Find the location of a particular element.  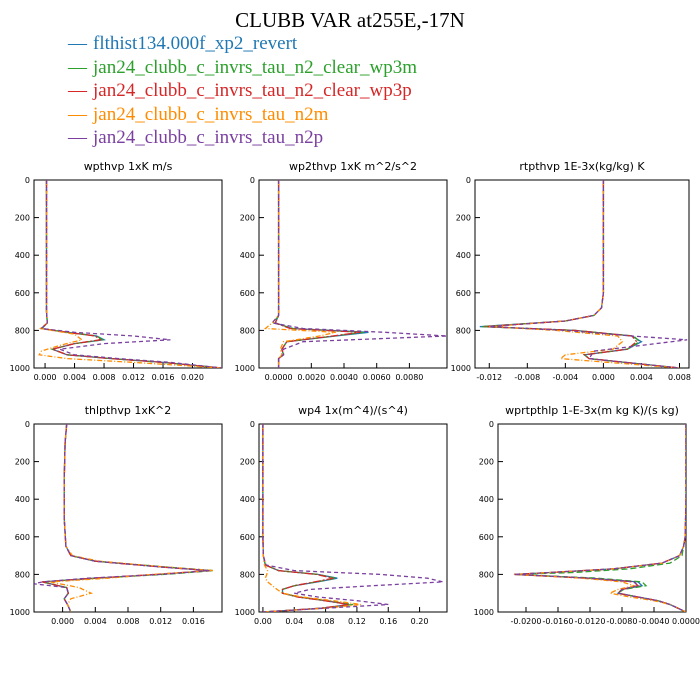

legend-item: — jan24_clubb_c_invrs_tau_n2_clear_wp3p is located at coordinates (242, 91).